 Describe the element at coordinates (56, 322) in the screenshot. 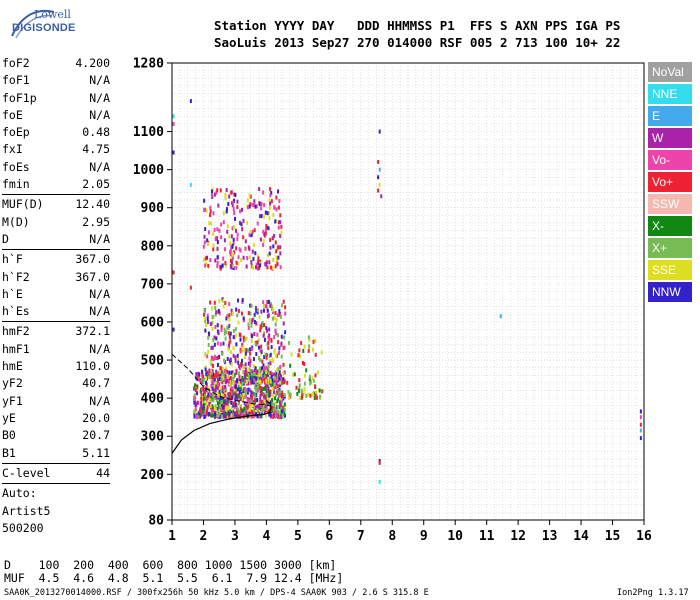

I see `param-divider` at that location.